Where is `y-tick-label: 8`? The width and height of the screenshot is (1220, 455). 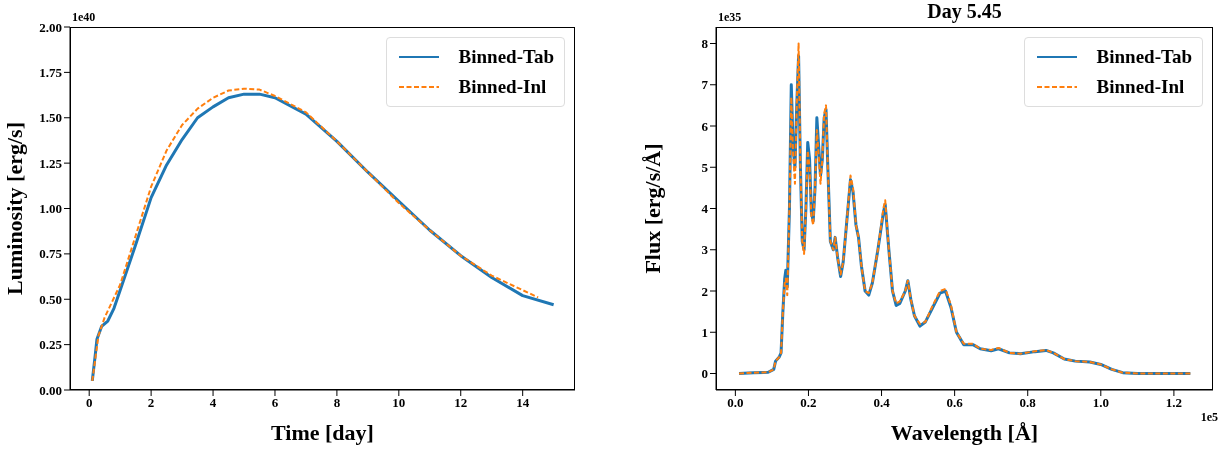 y-tick-label: 8 is located at coordinates (705, 44).